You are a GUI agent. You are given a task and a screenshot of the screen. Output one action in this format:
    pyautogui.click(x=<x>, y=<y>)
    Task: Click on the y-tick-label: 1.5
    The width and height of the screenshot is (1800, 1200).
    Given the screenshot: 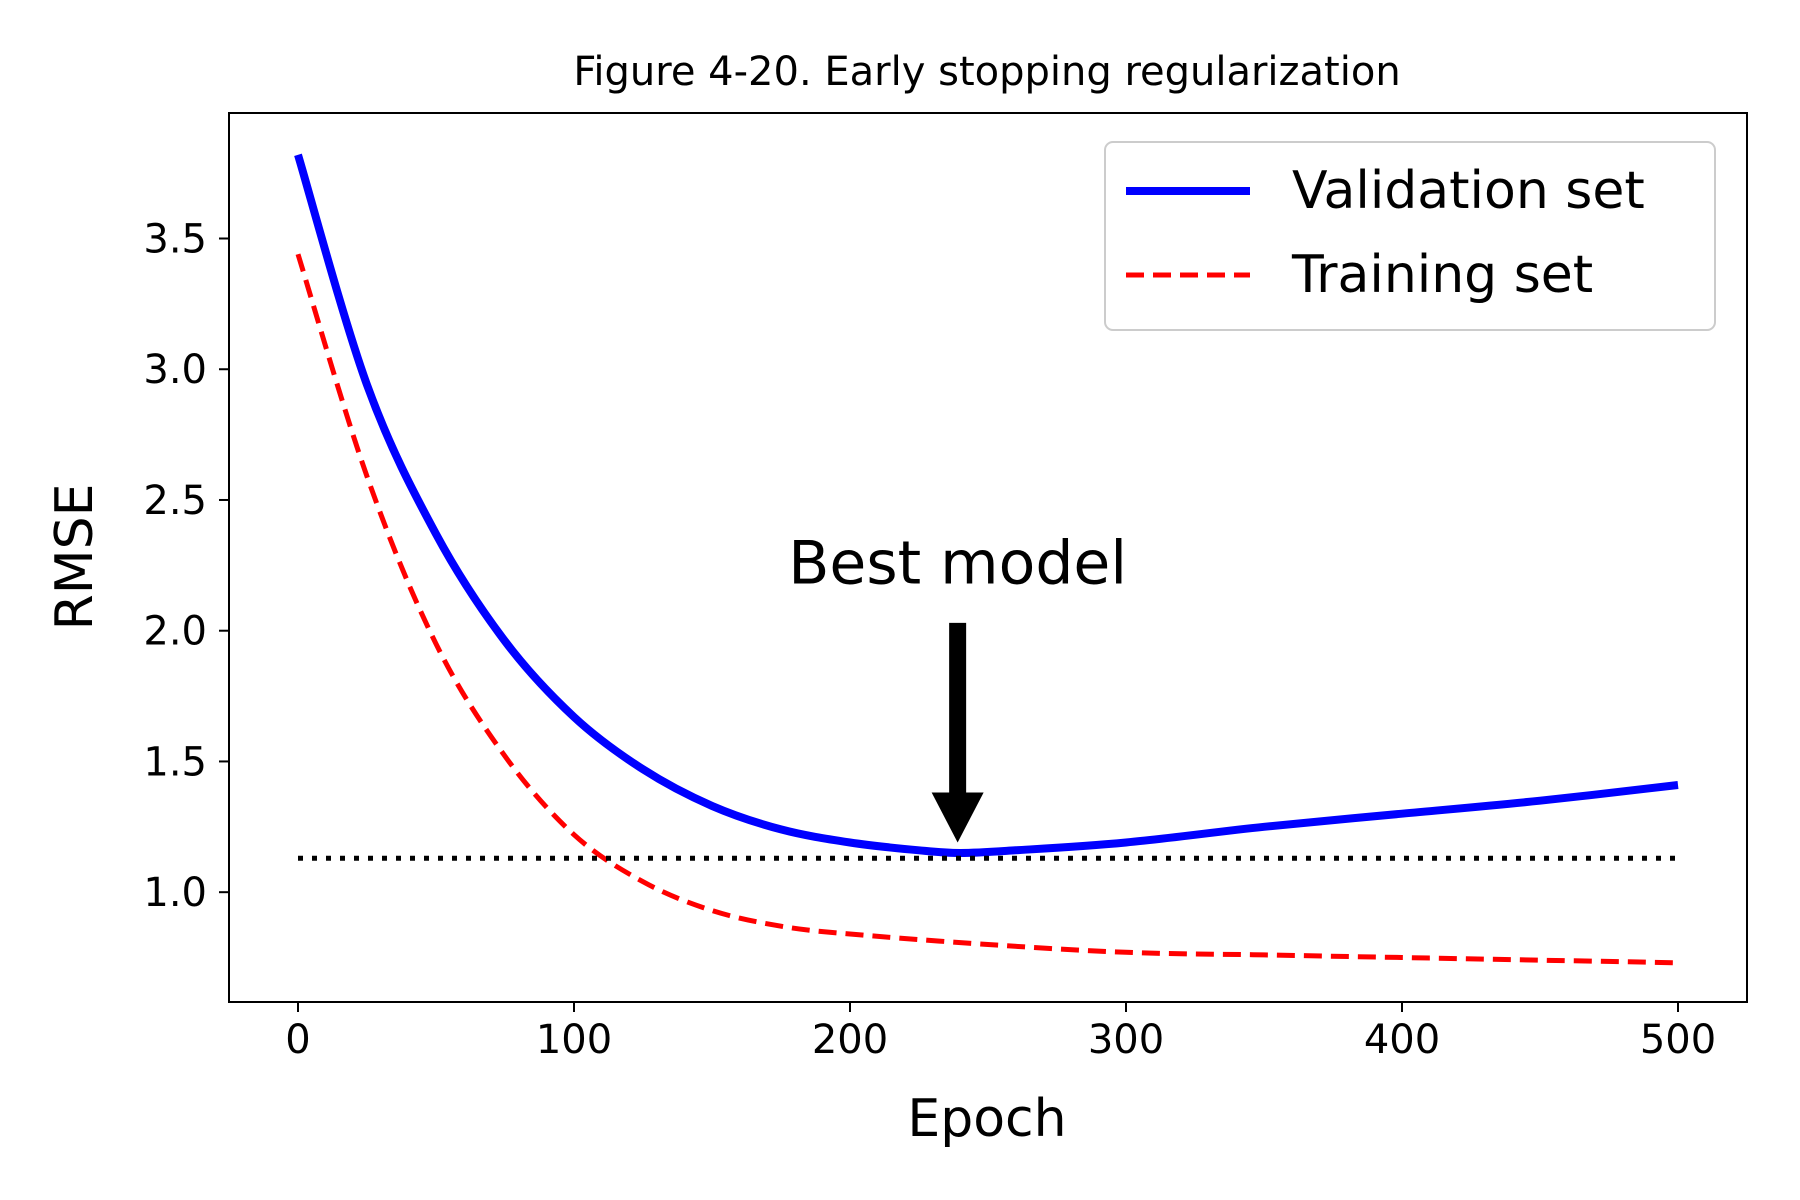 What is the action you would take?
    pyautogui.click(x=175, y=762)
    